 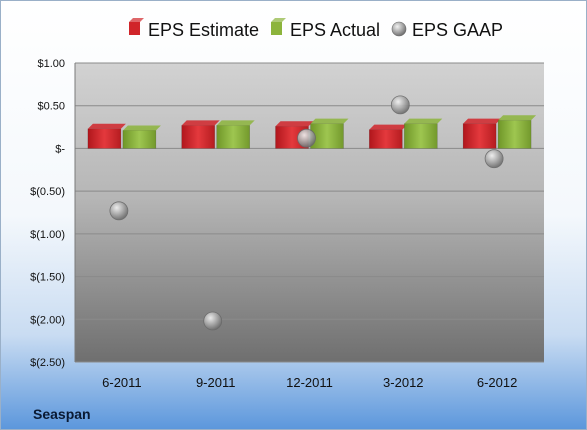 What do you see at coordinates (47, 320) in the screenshot?
I see `y-tick-label: $(2.00)` at bounding box center [47, 320].